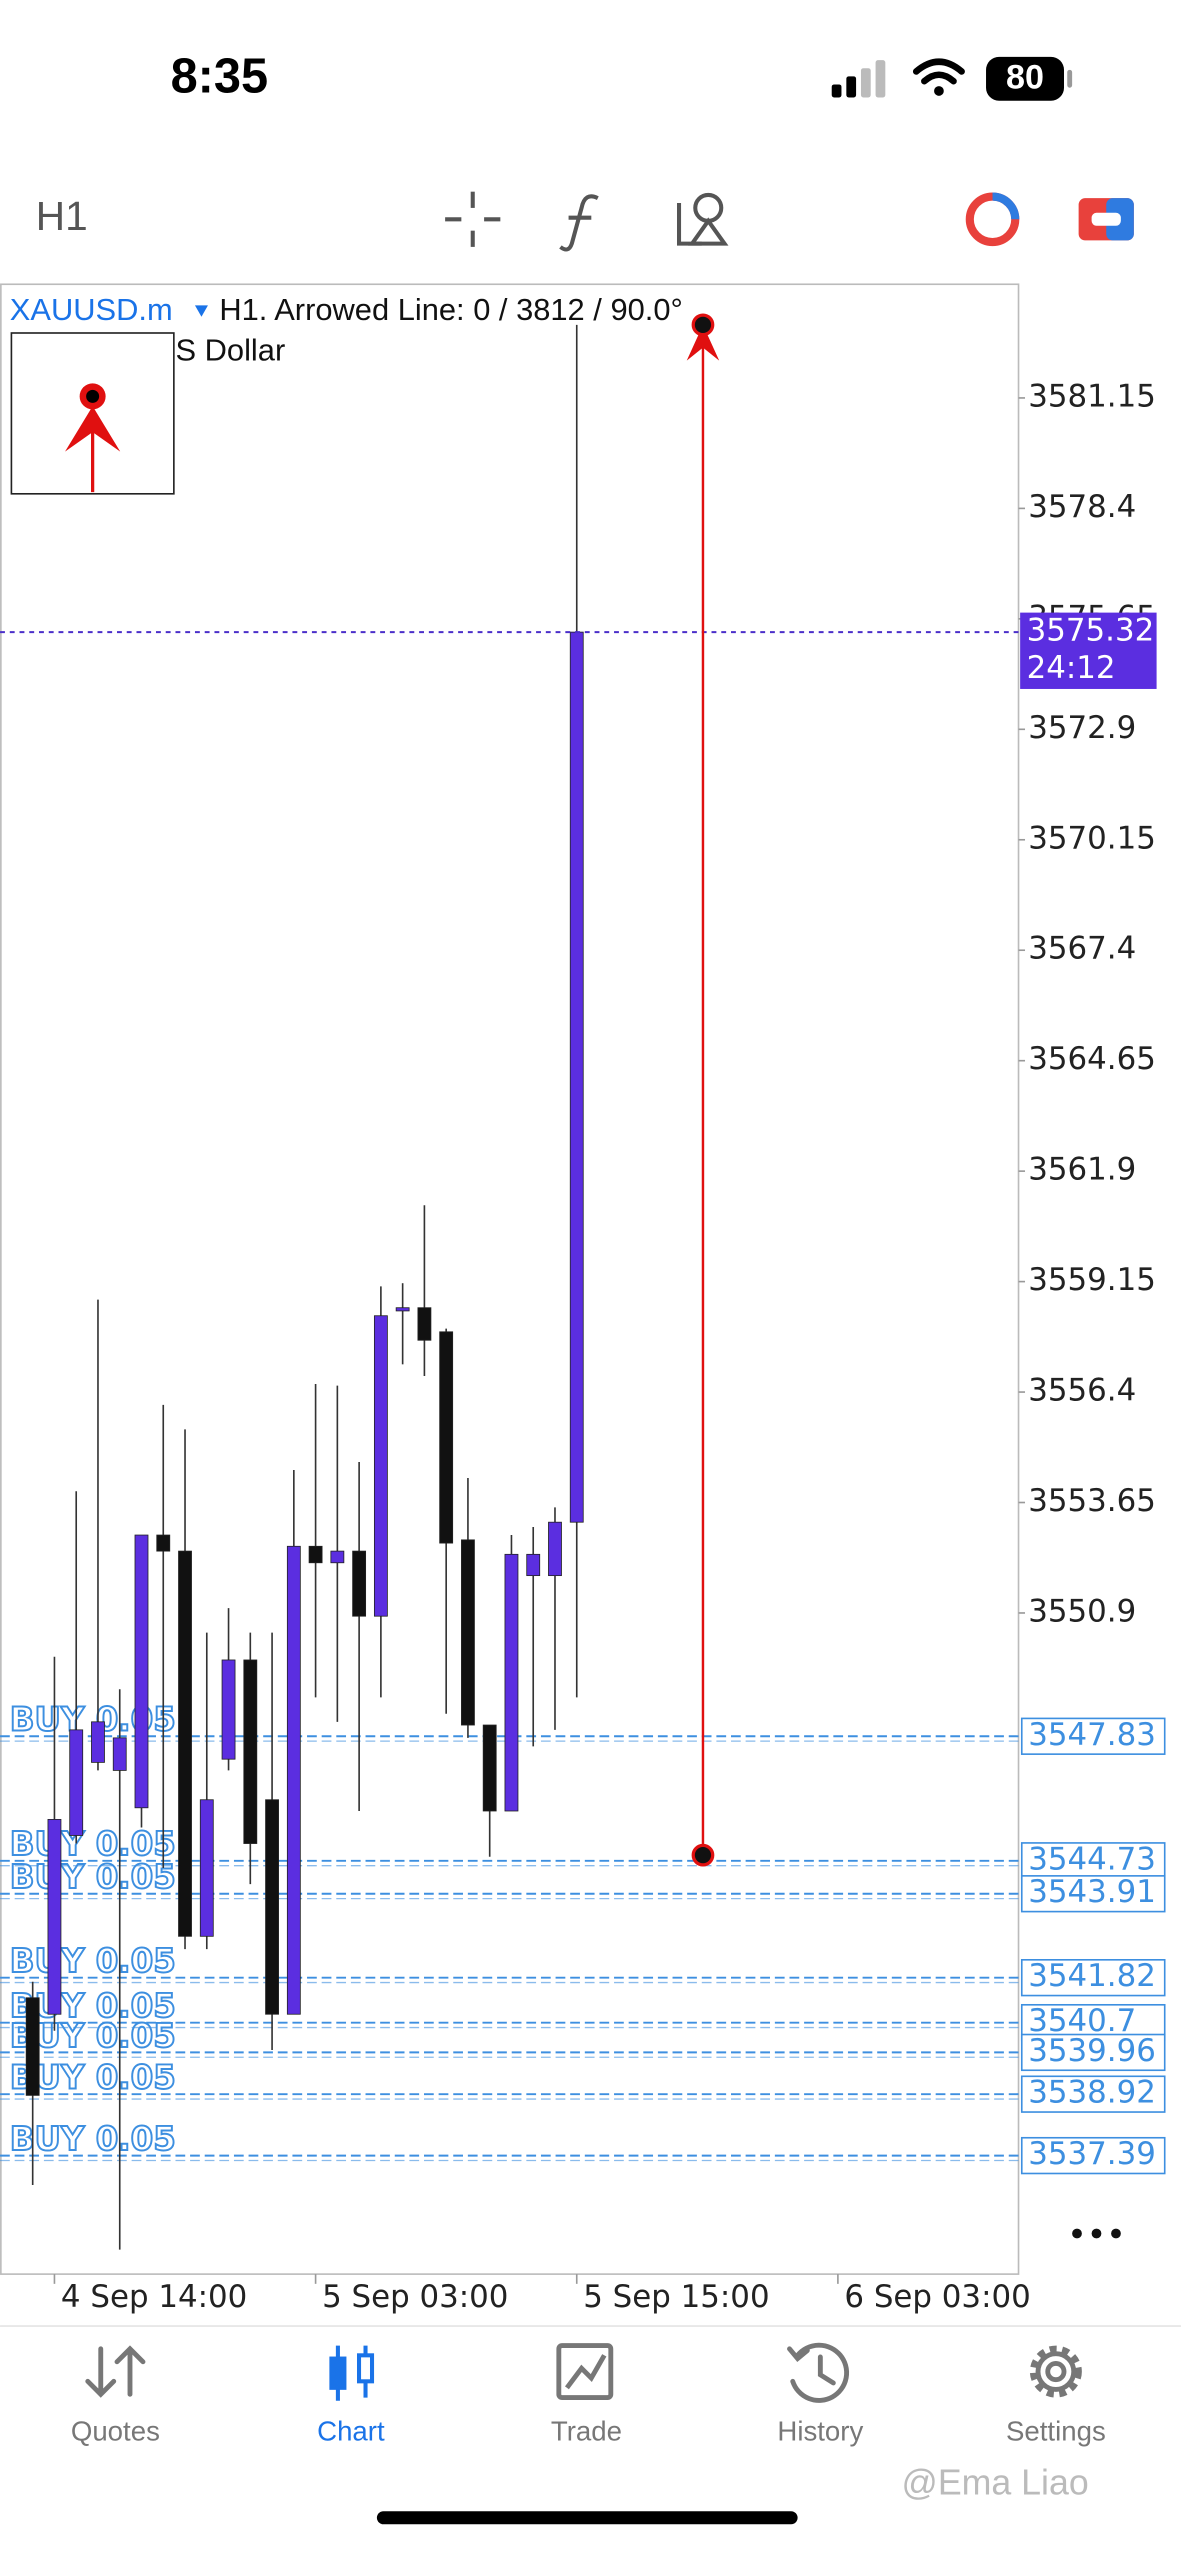  I want to click on watermark: @Ema Liao, so click(995, 2483).